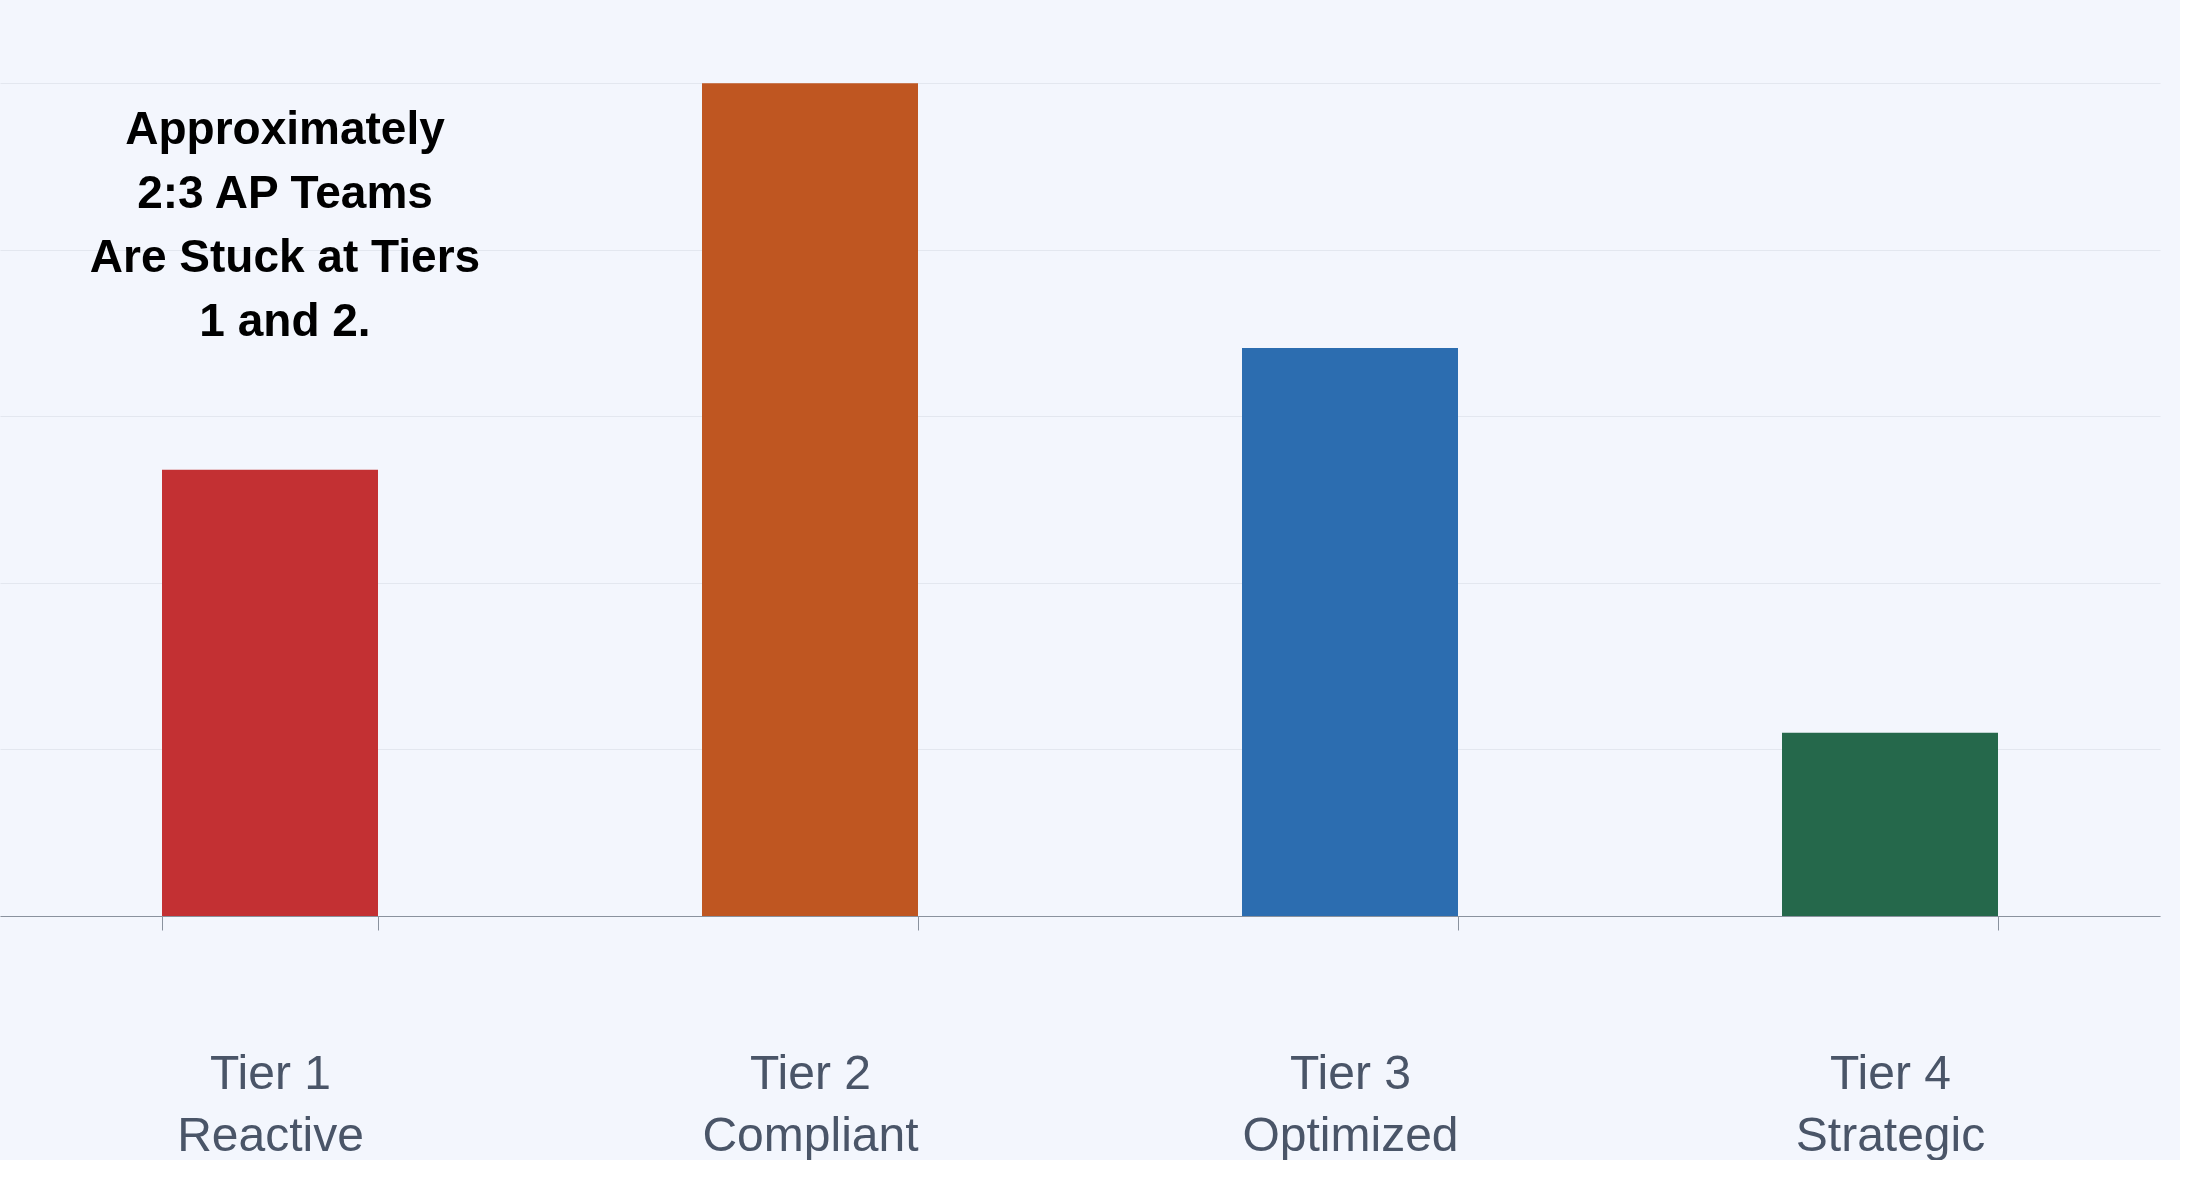 The width and height of the screenshot is (2194, 1187). What do you see at coordinates (270, 1103) in the screenshot?
I see `x-tick-label: Tier 1 Reactive` at bounding box center [270, 1103].